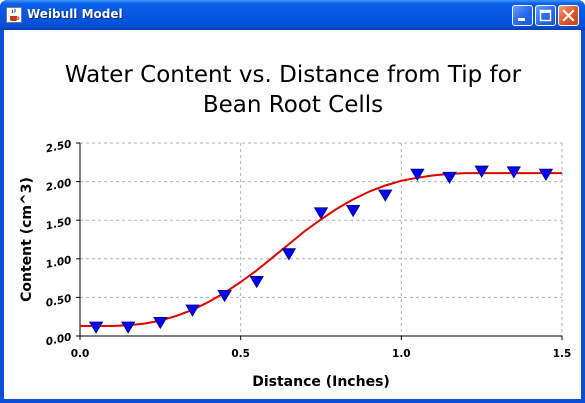 This screenshot has width=585, height=403. What do you see at coordinates (75, 14) in the screenshot?
I see `window-title: Weibull Model` at bounding box center [75, 14].